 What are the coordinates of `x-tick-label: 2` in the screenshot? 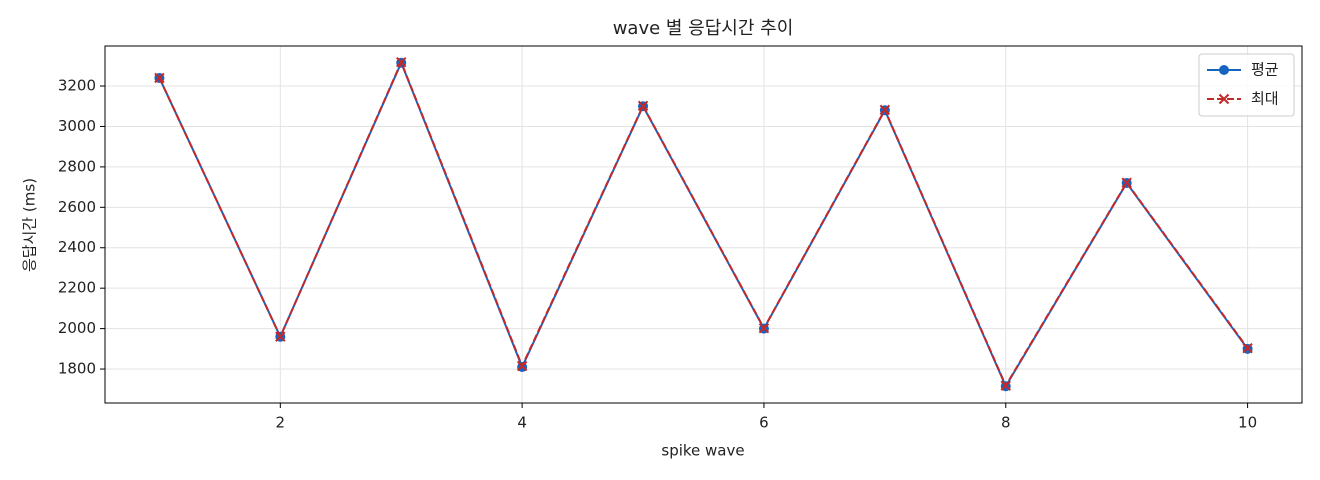 It's located at (281, 423).